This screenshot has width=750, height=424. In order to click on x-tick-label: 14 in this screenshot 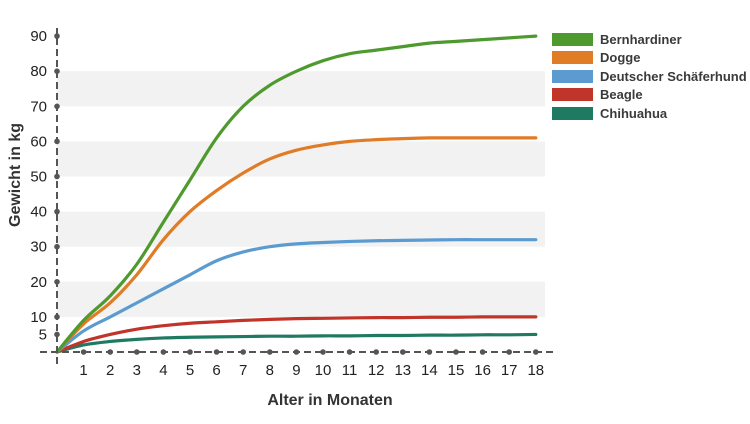, I will do `click(429, 370)`.